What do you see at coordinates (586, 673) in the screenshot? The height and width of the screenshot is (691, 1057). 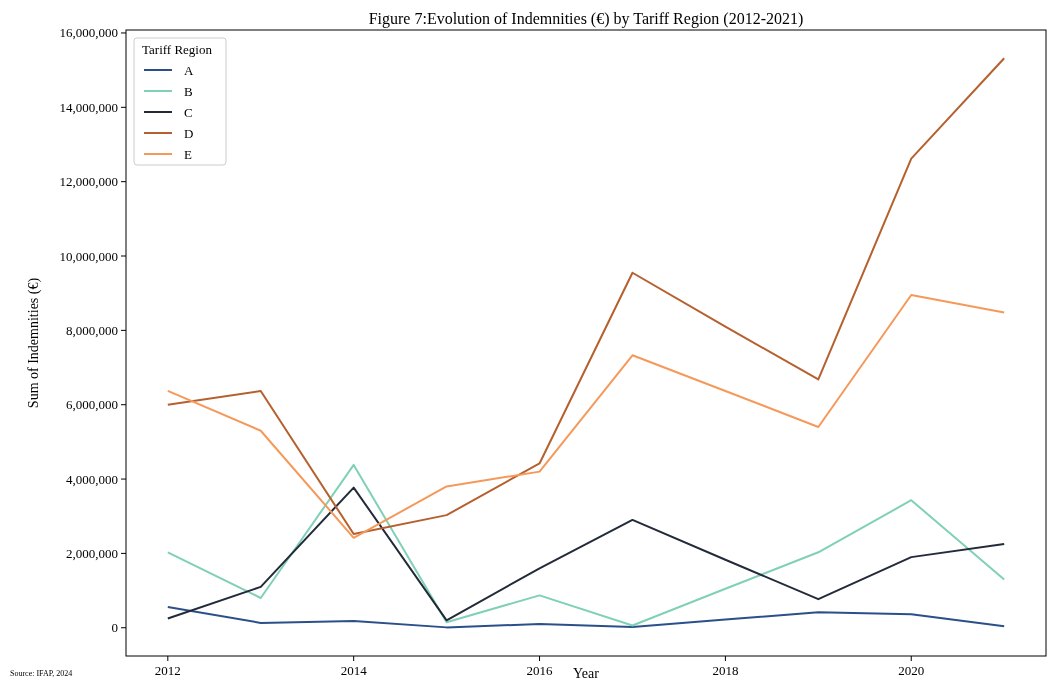 I see `x-axis-title: Year` at bounding box center [586, 673].